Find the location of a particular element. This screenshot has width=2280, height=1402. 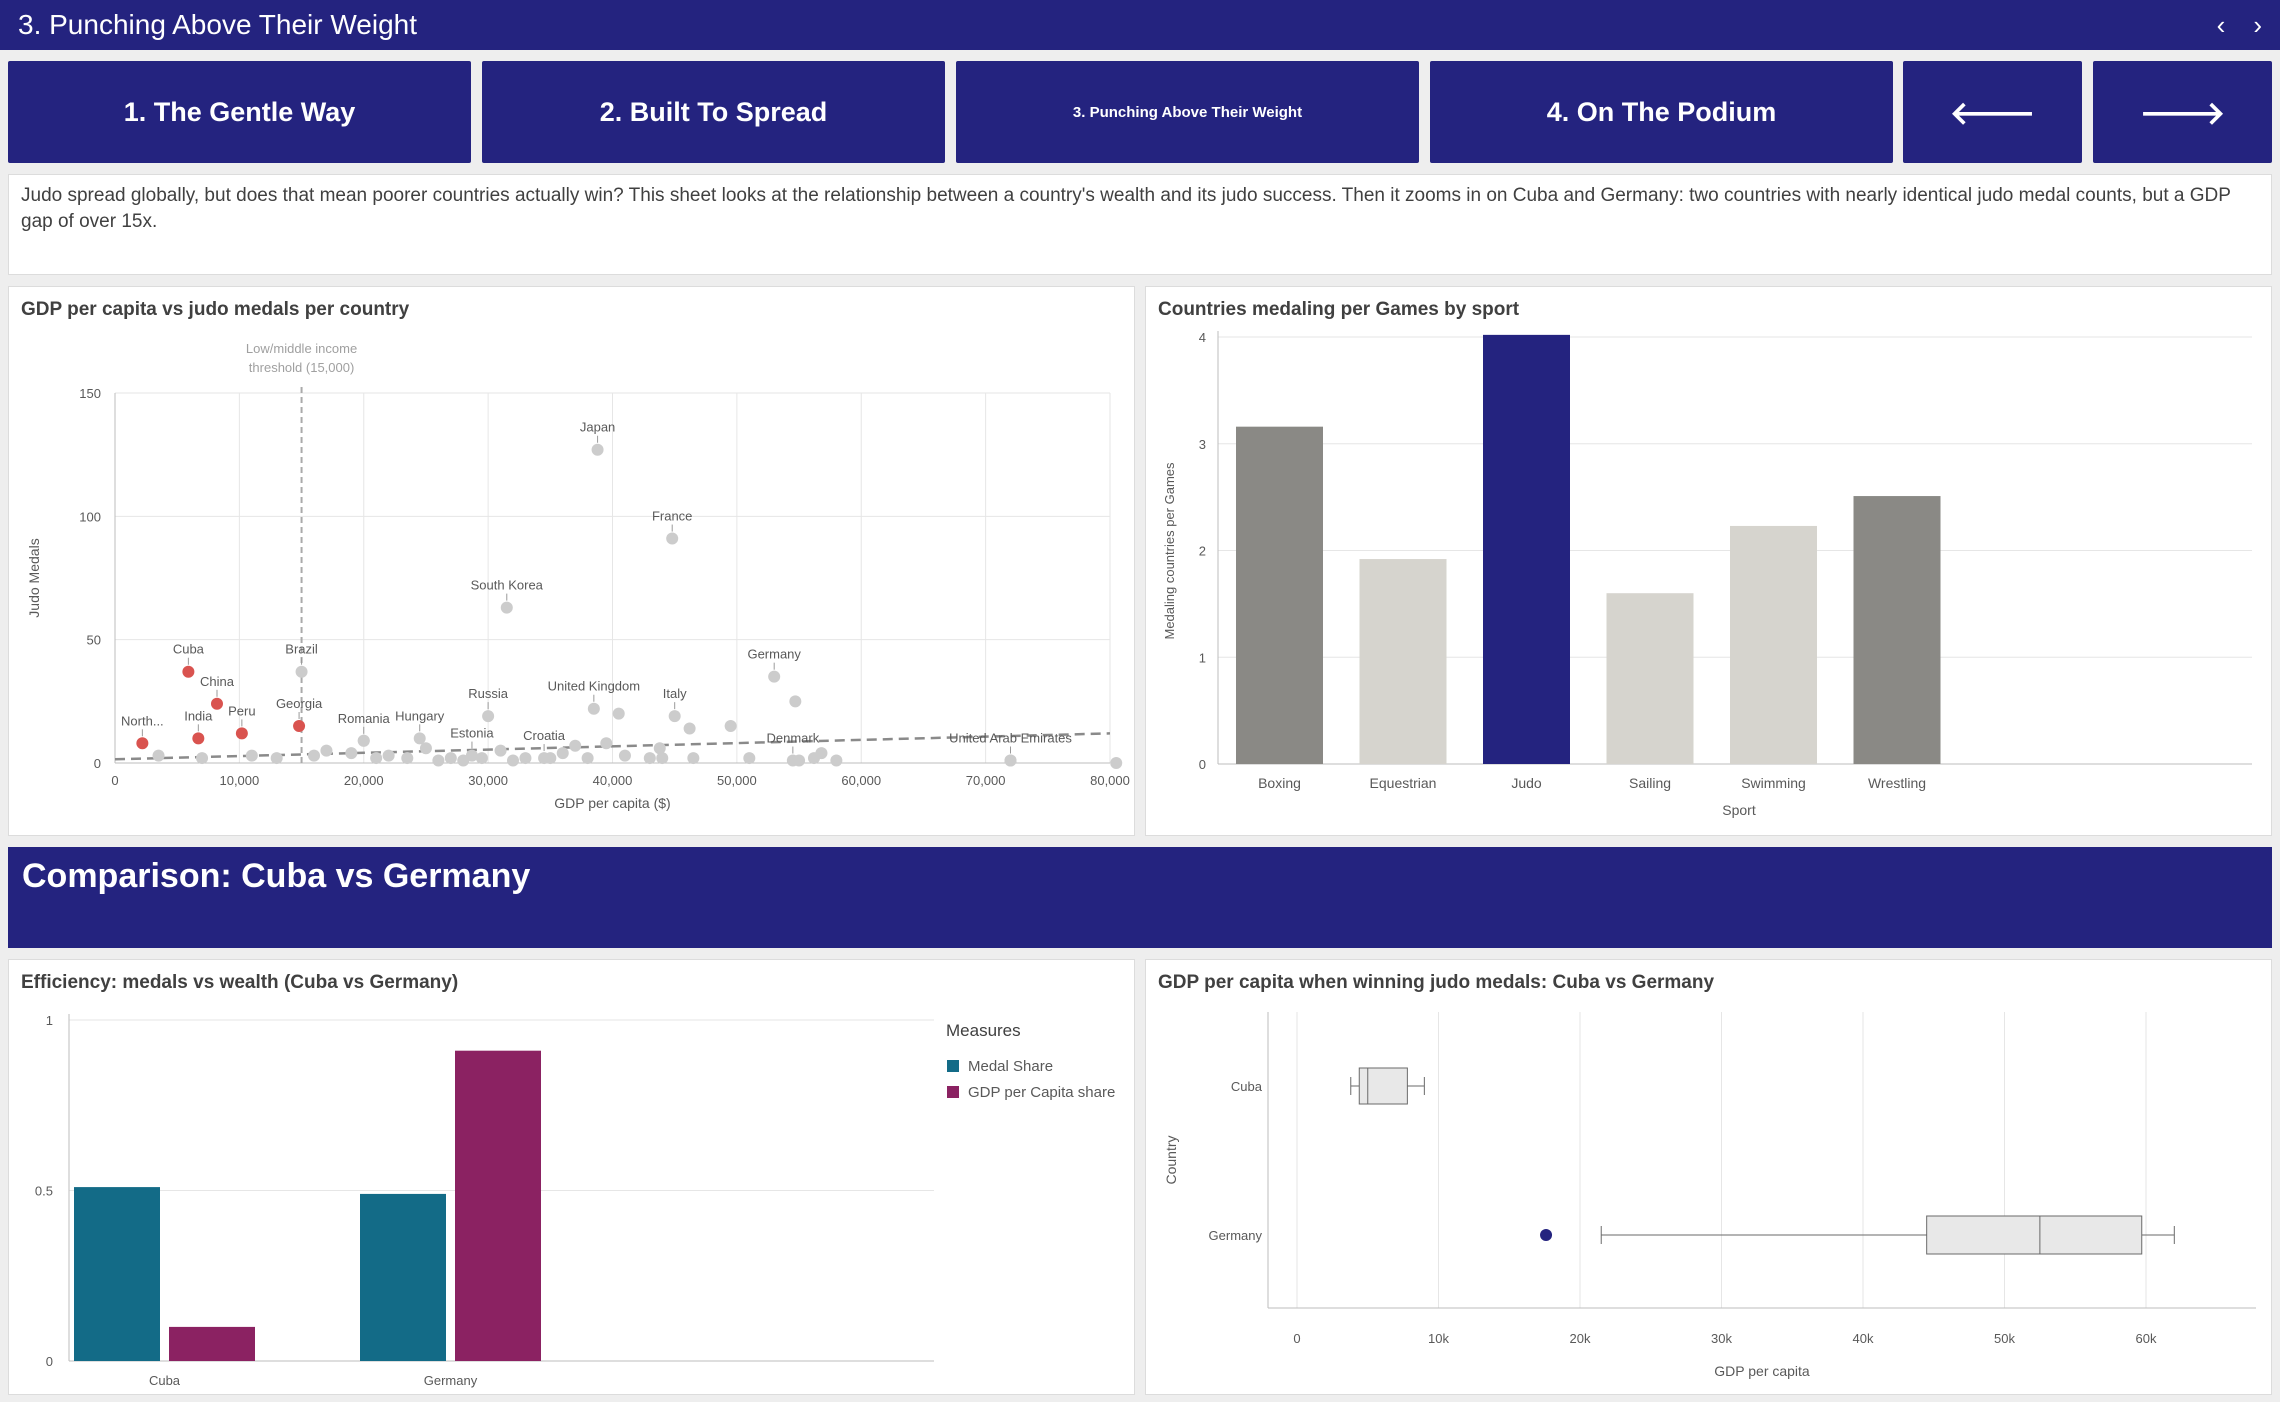

point-label: Georgia is located at coordinates (299, 703).